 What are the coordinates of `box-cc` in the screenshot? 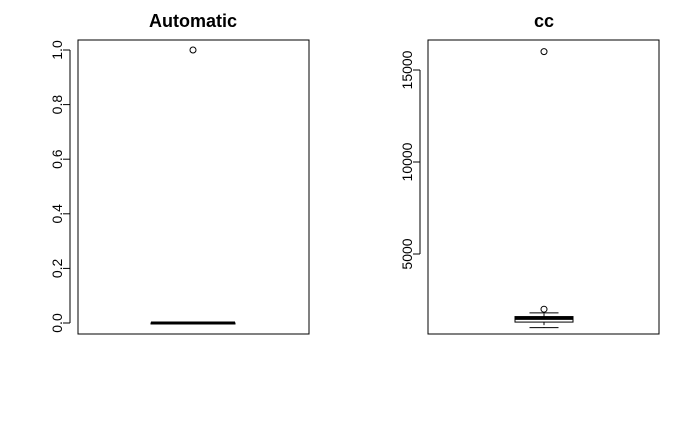 It's located at (544, 188).